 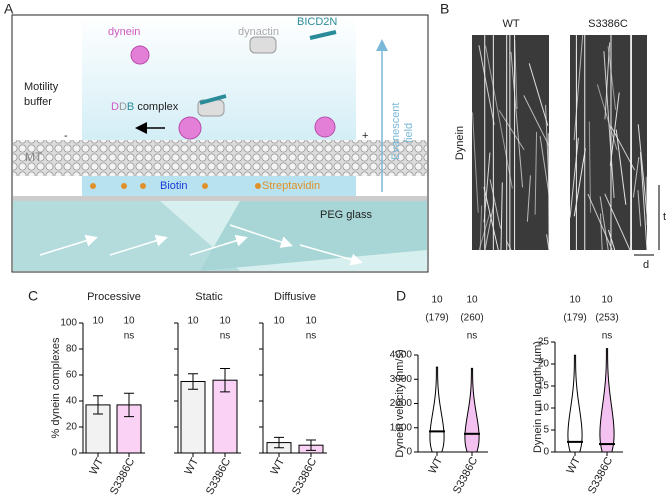 I want to click on dynactin-icons, so click(x=237, y=76).